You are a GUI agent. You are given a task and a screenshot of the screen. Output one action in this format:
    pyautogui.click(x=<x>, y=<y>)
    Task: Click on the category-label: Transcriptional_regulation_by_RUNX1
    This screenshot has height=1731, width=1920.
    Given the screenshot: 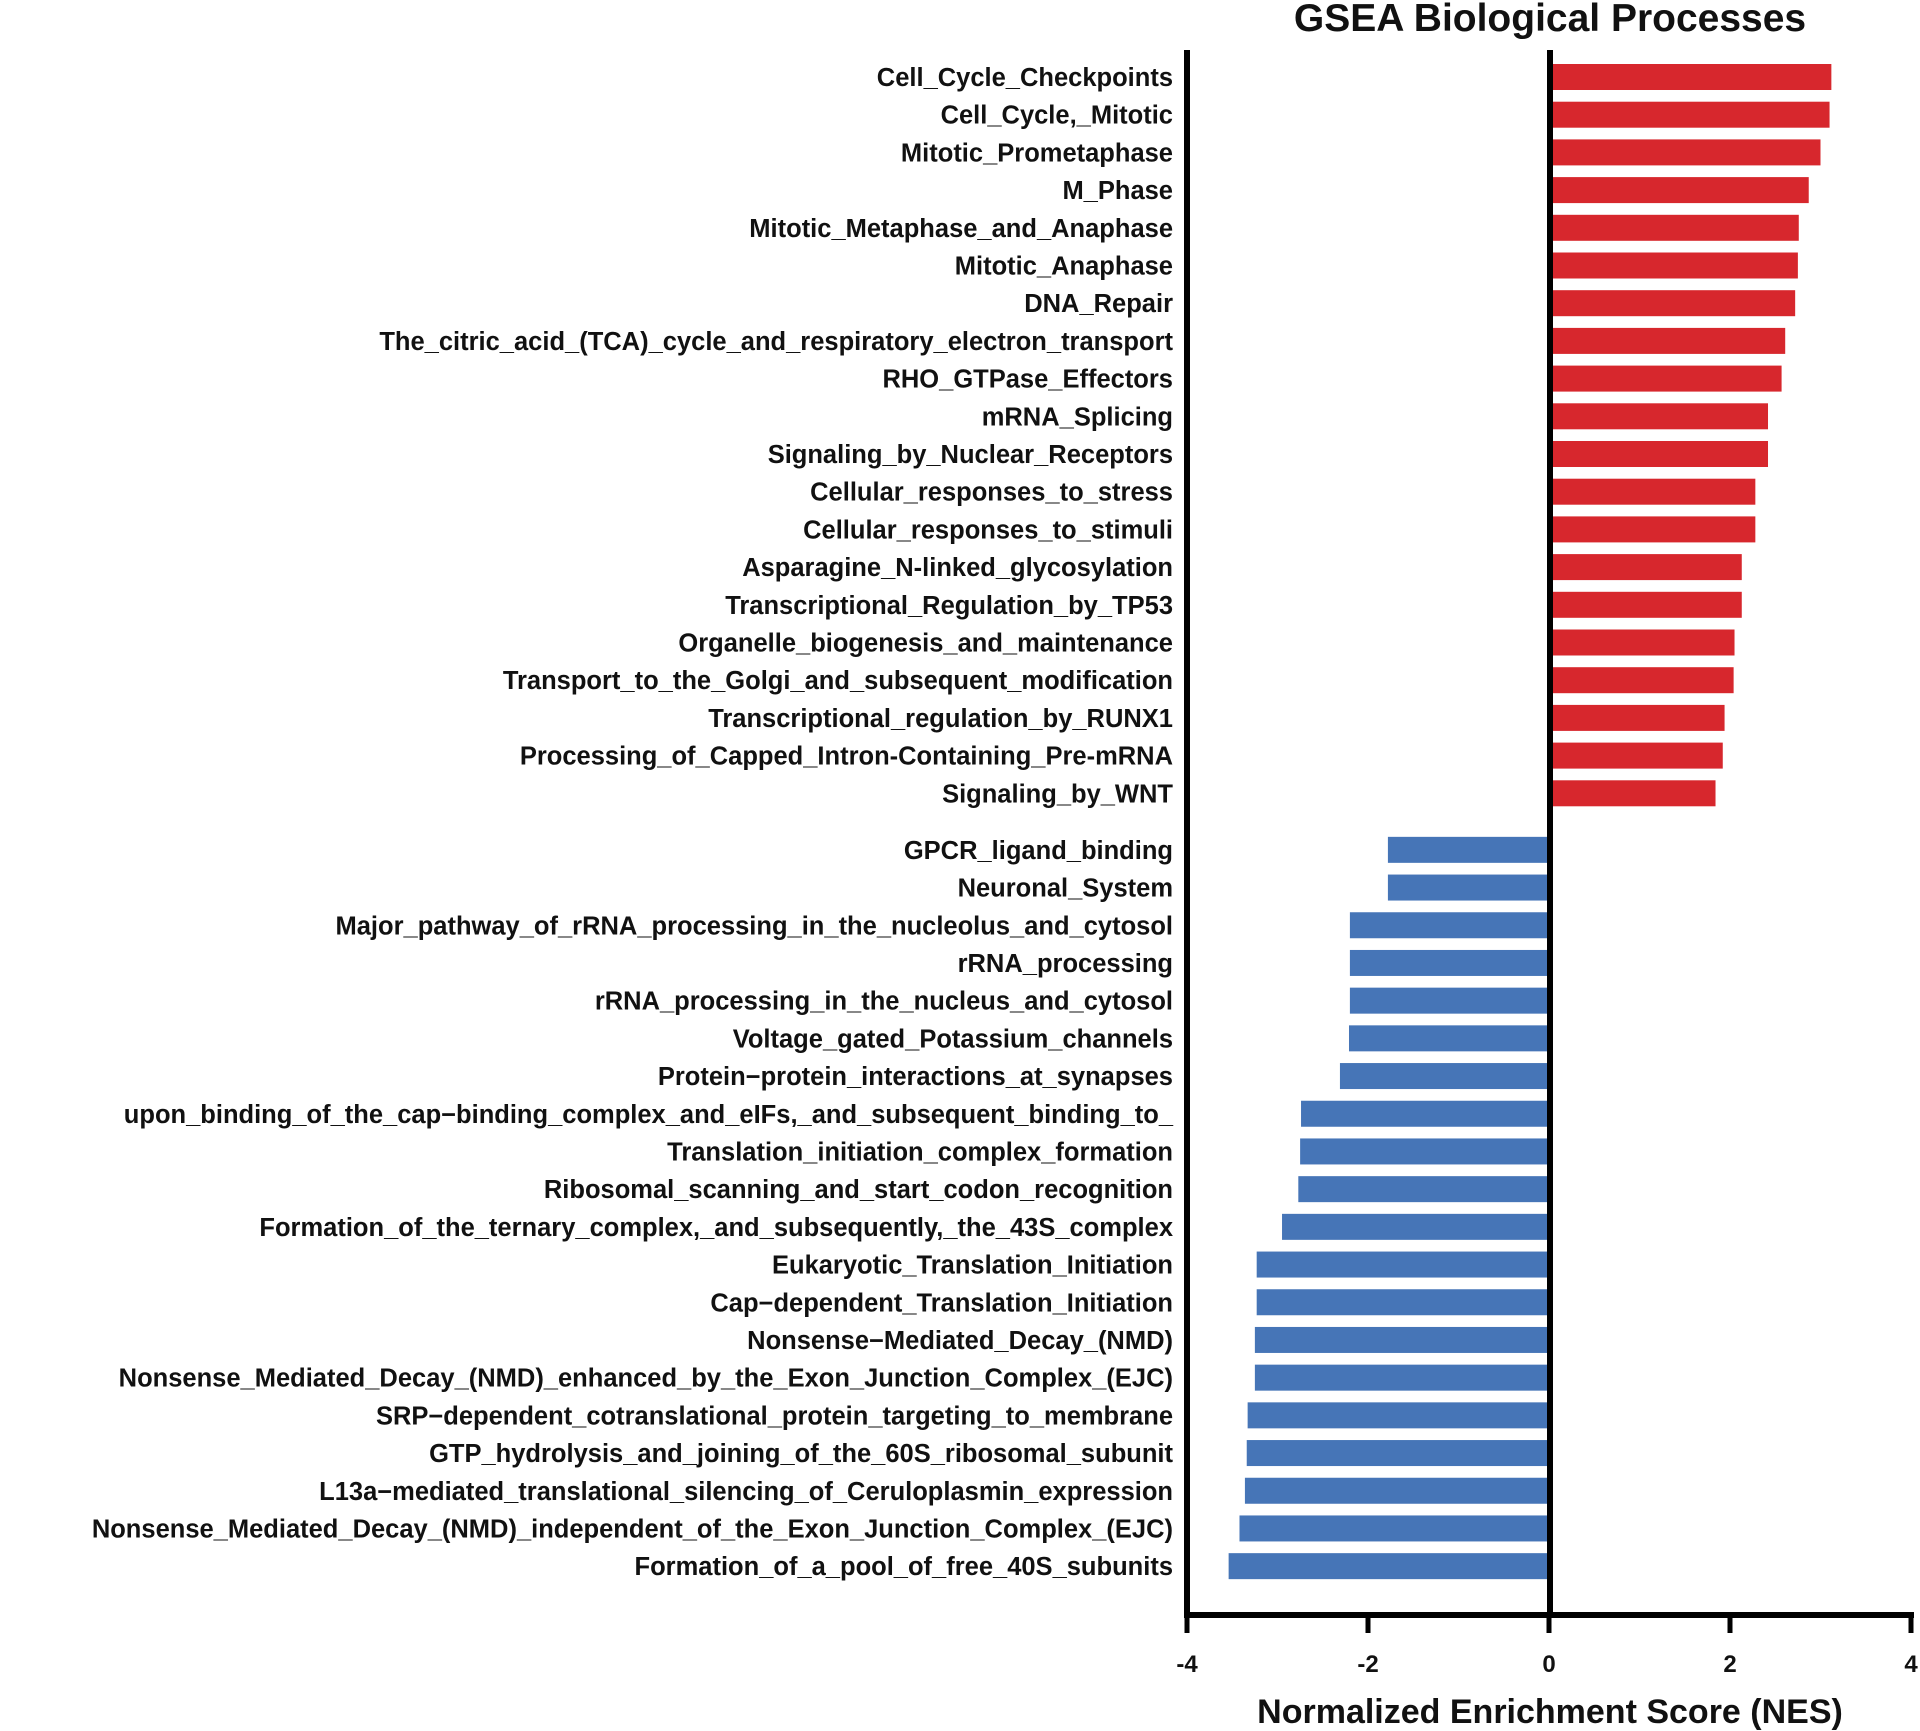 What is the action you would take?
    pyautogui.click(x=940, y=719)
    